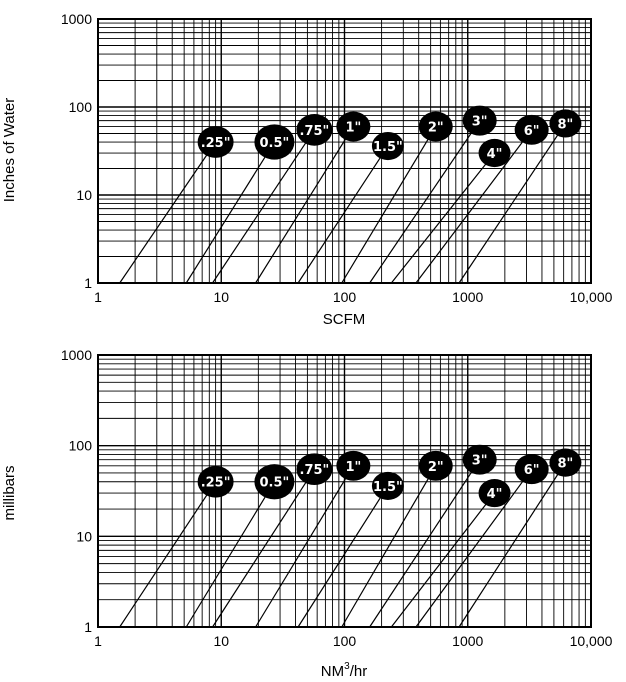  What do you see at coordinates (221, 297) in the screenshot?
I see `x-tick-label: 10` at bounding box center [221, 297].